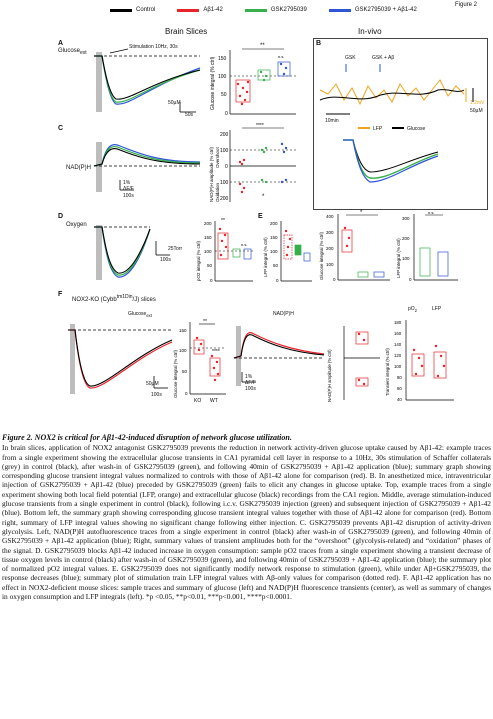 Image resolution: width=493 pixels, height=719 pixels. I want to click on panel-b-glucose: Glucose, so click(416, 129).